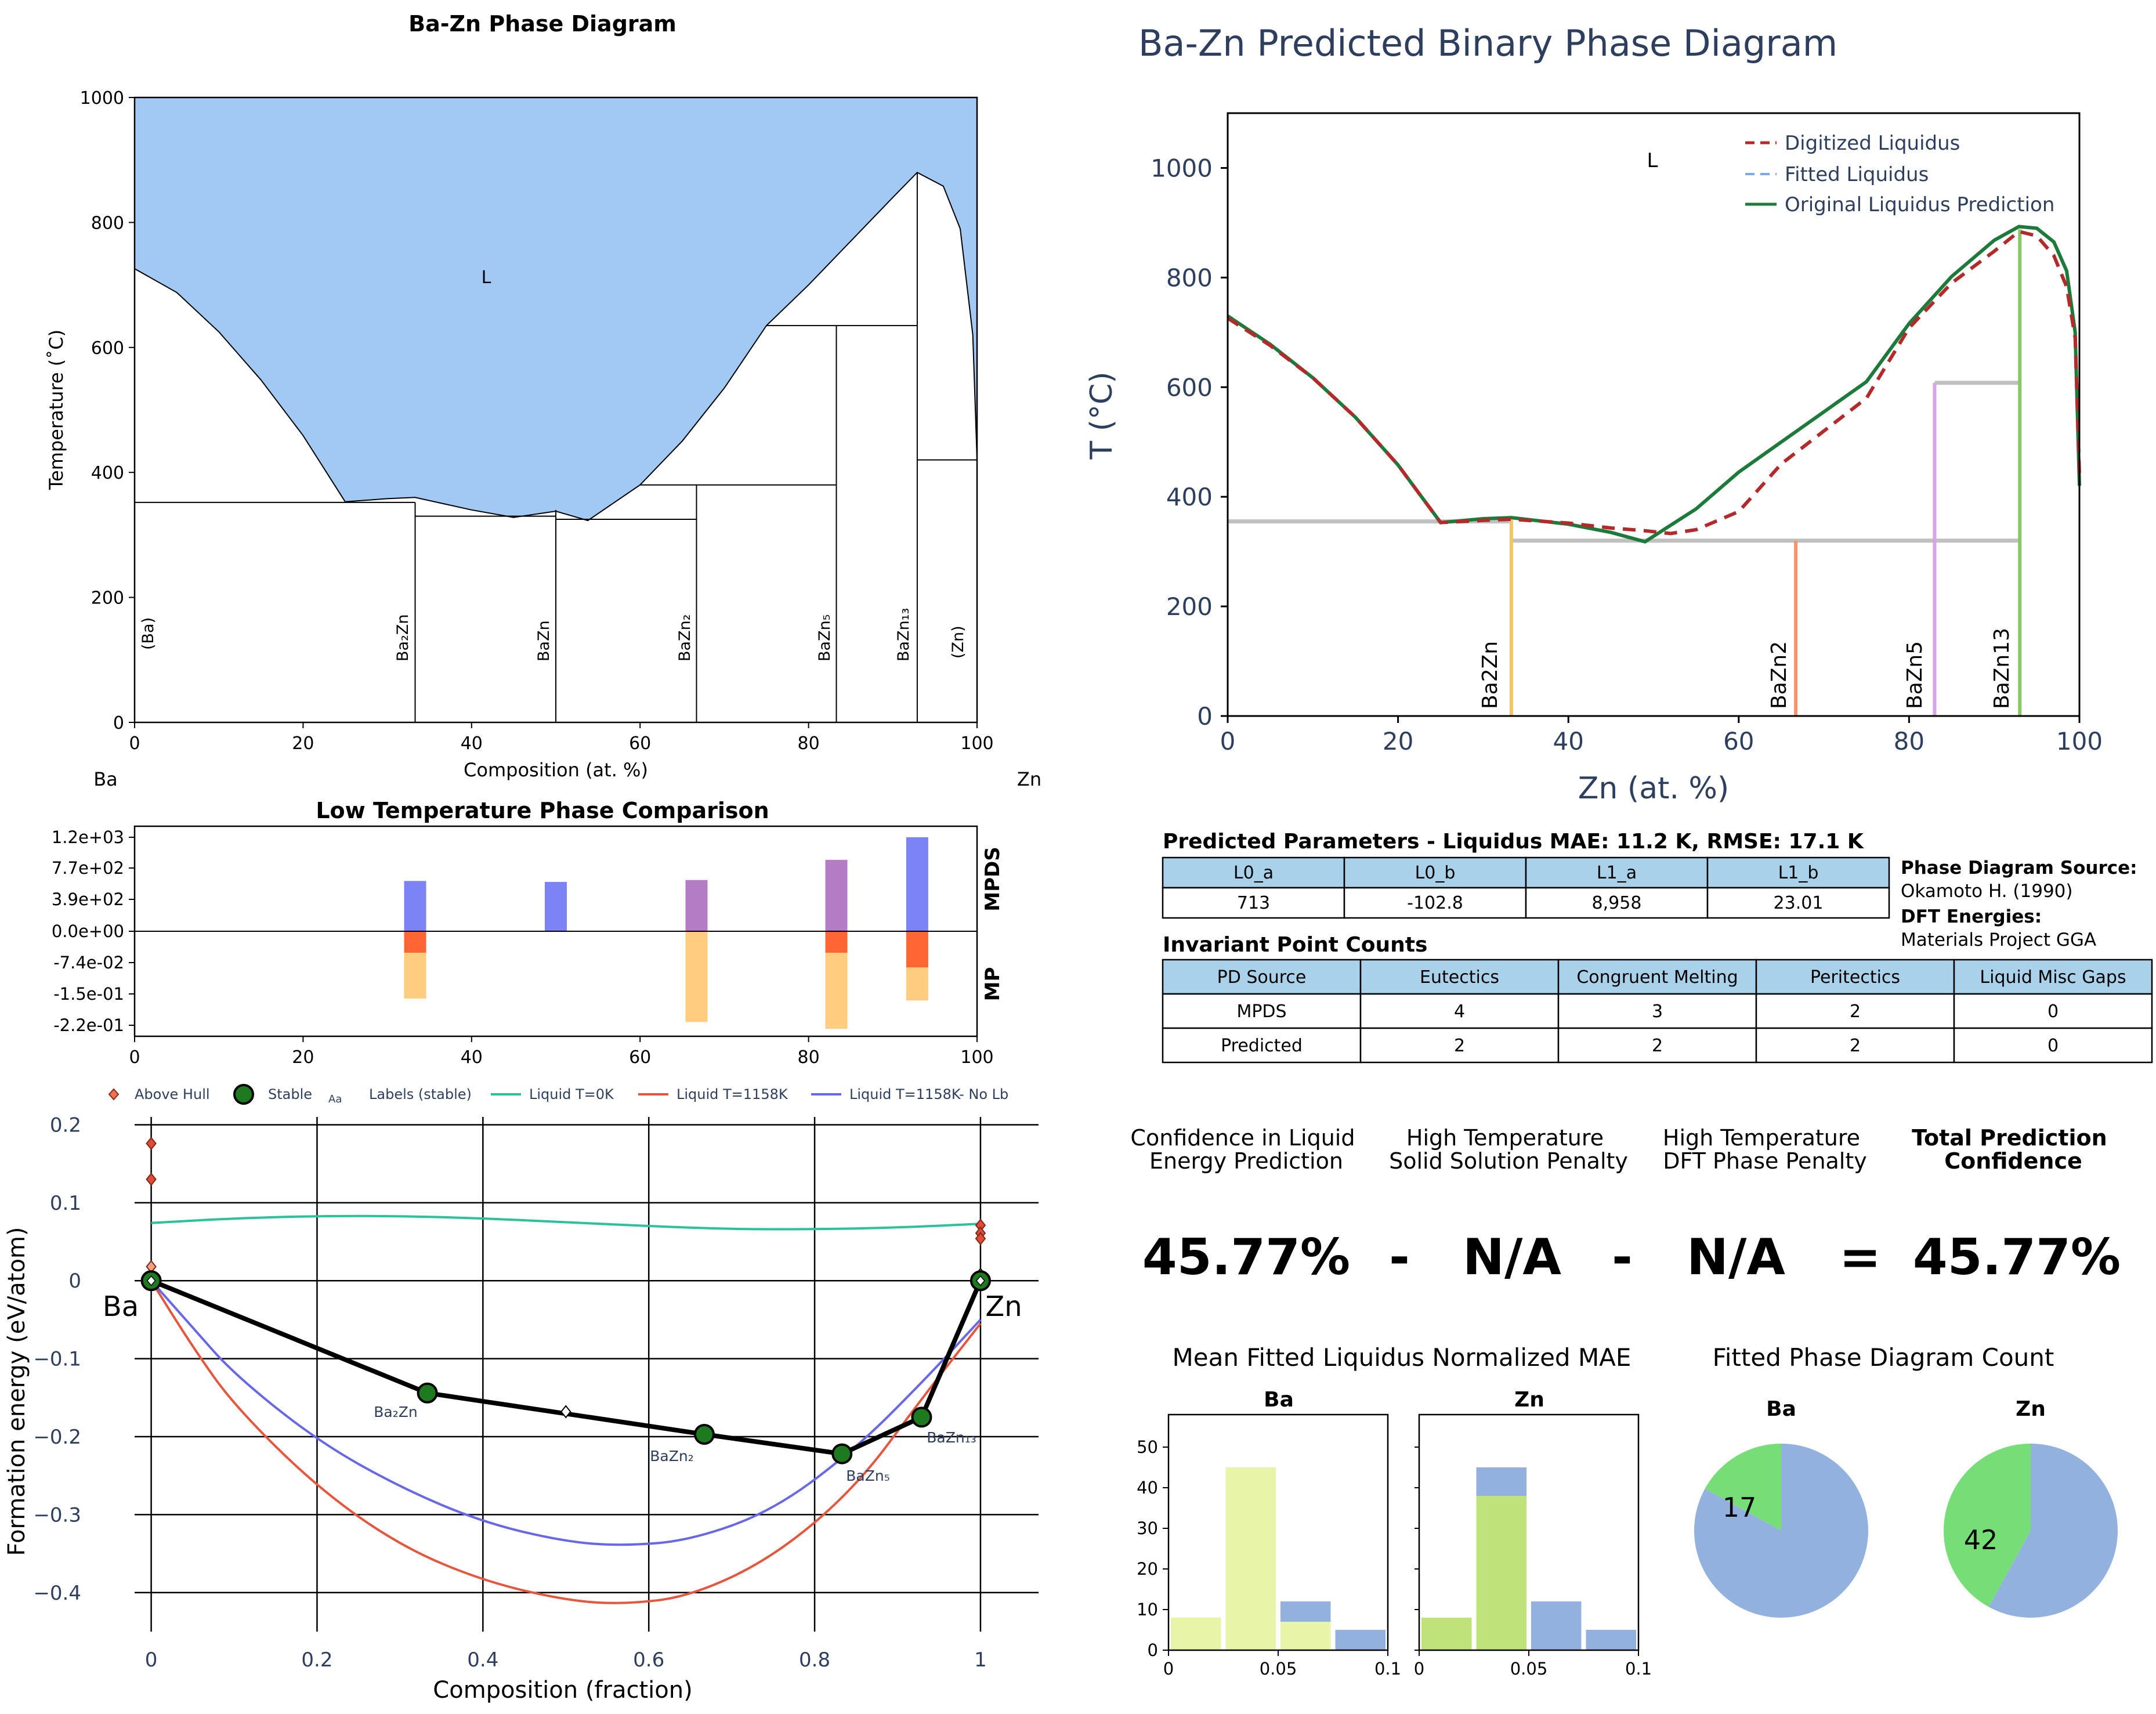  Describe the element at coordinates (1798, 873) in the screenshot. I see `table-header-text: L1_b` at that location.